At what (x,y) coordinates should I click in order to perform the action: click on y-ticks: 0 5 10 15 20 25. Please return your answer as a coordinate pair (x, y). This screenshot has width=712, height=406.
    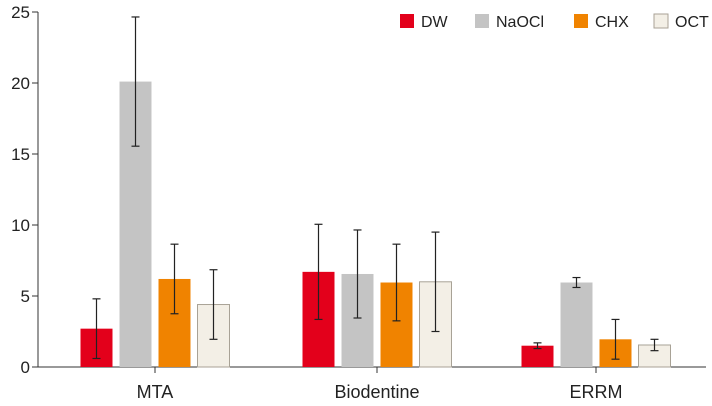
    Looking at the image, I should click on (24, 190).